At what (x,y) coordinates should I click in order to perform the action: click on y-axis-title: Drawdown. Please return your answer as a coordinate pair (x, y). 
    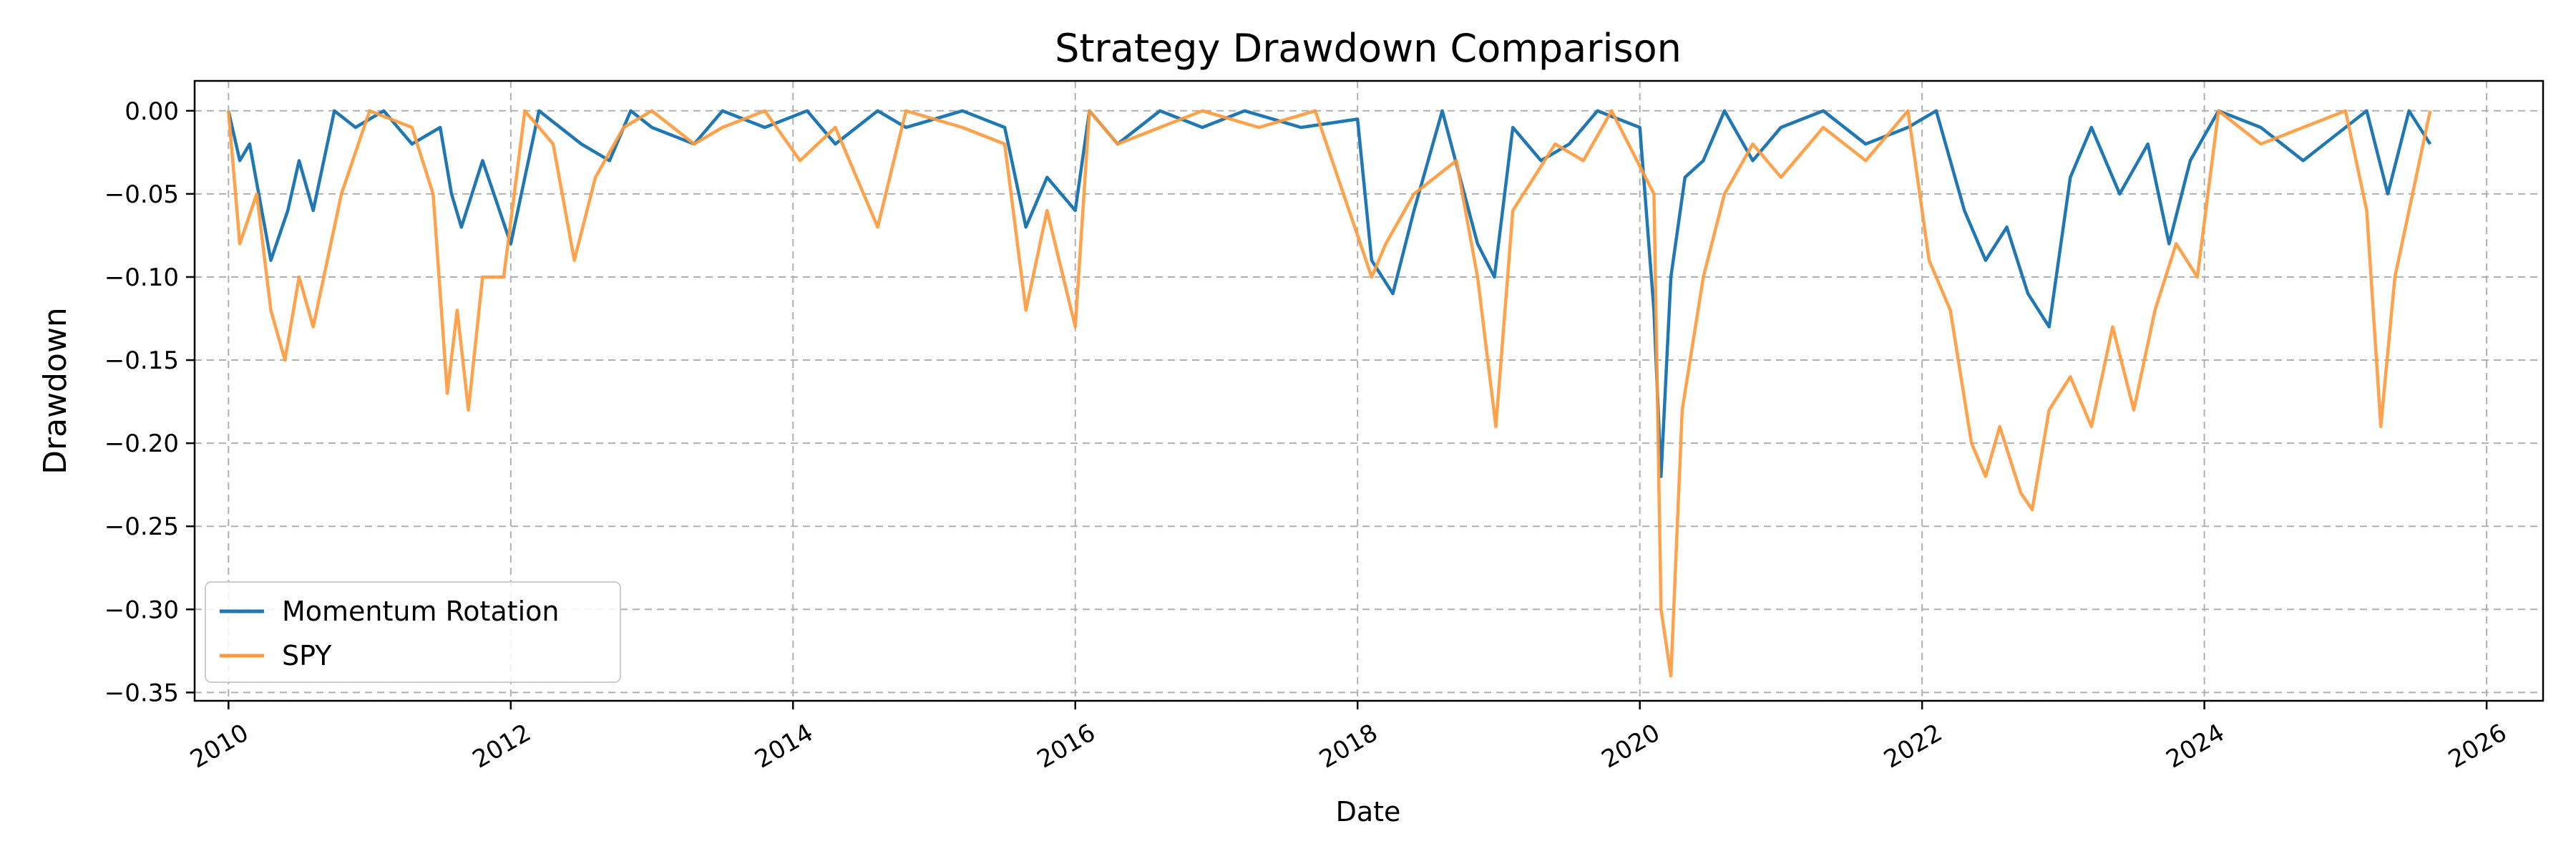
    Looking at the image, I should click on (55, 391).